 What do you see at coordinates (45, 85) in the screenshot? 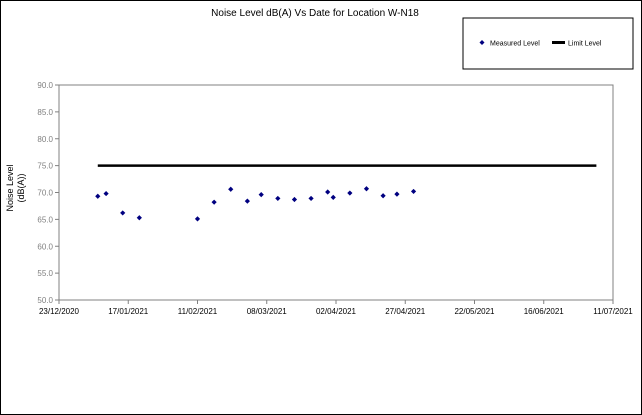
I see `y-tick-label: 90.0` at bounding box center [45, 85].